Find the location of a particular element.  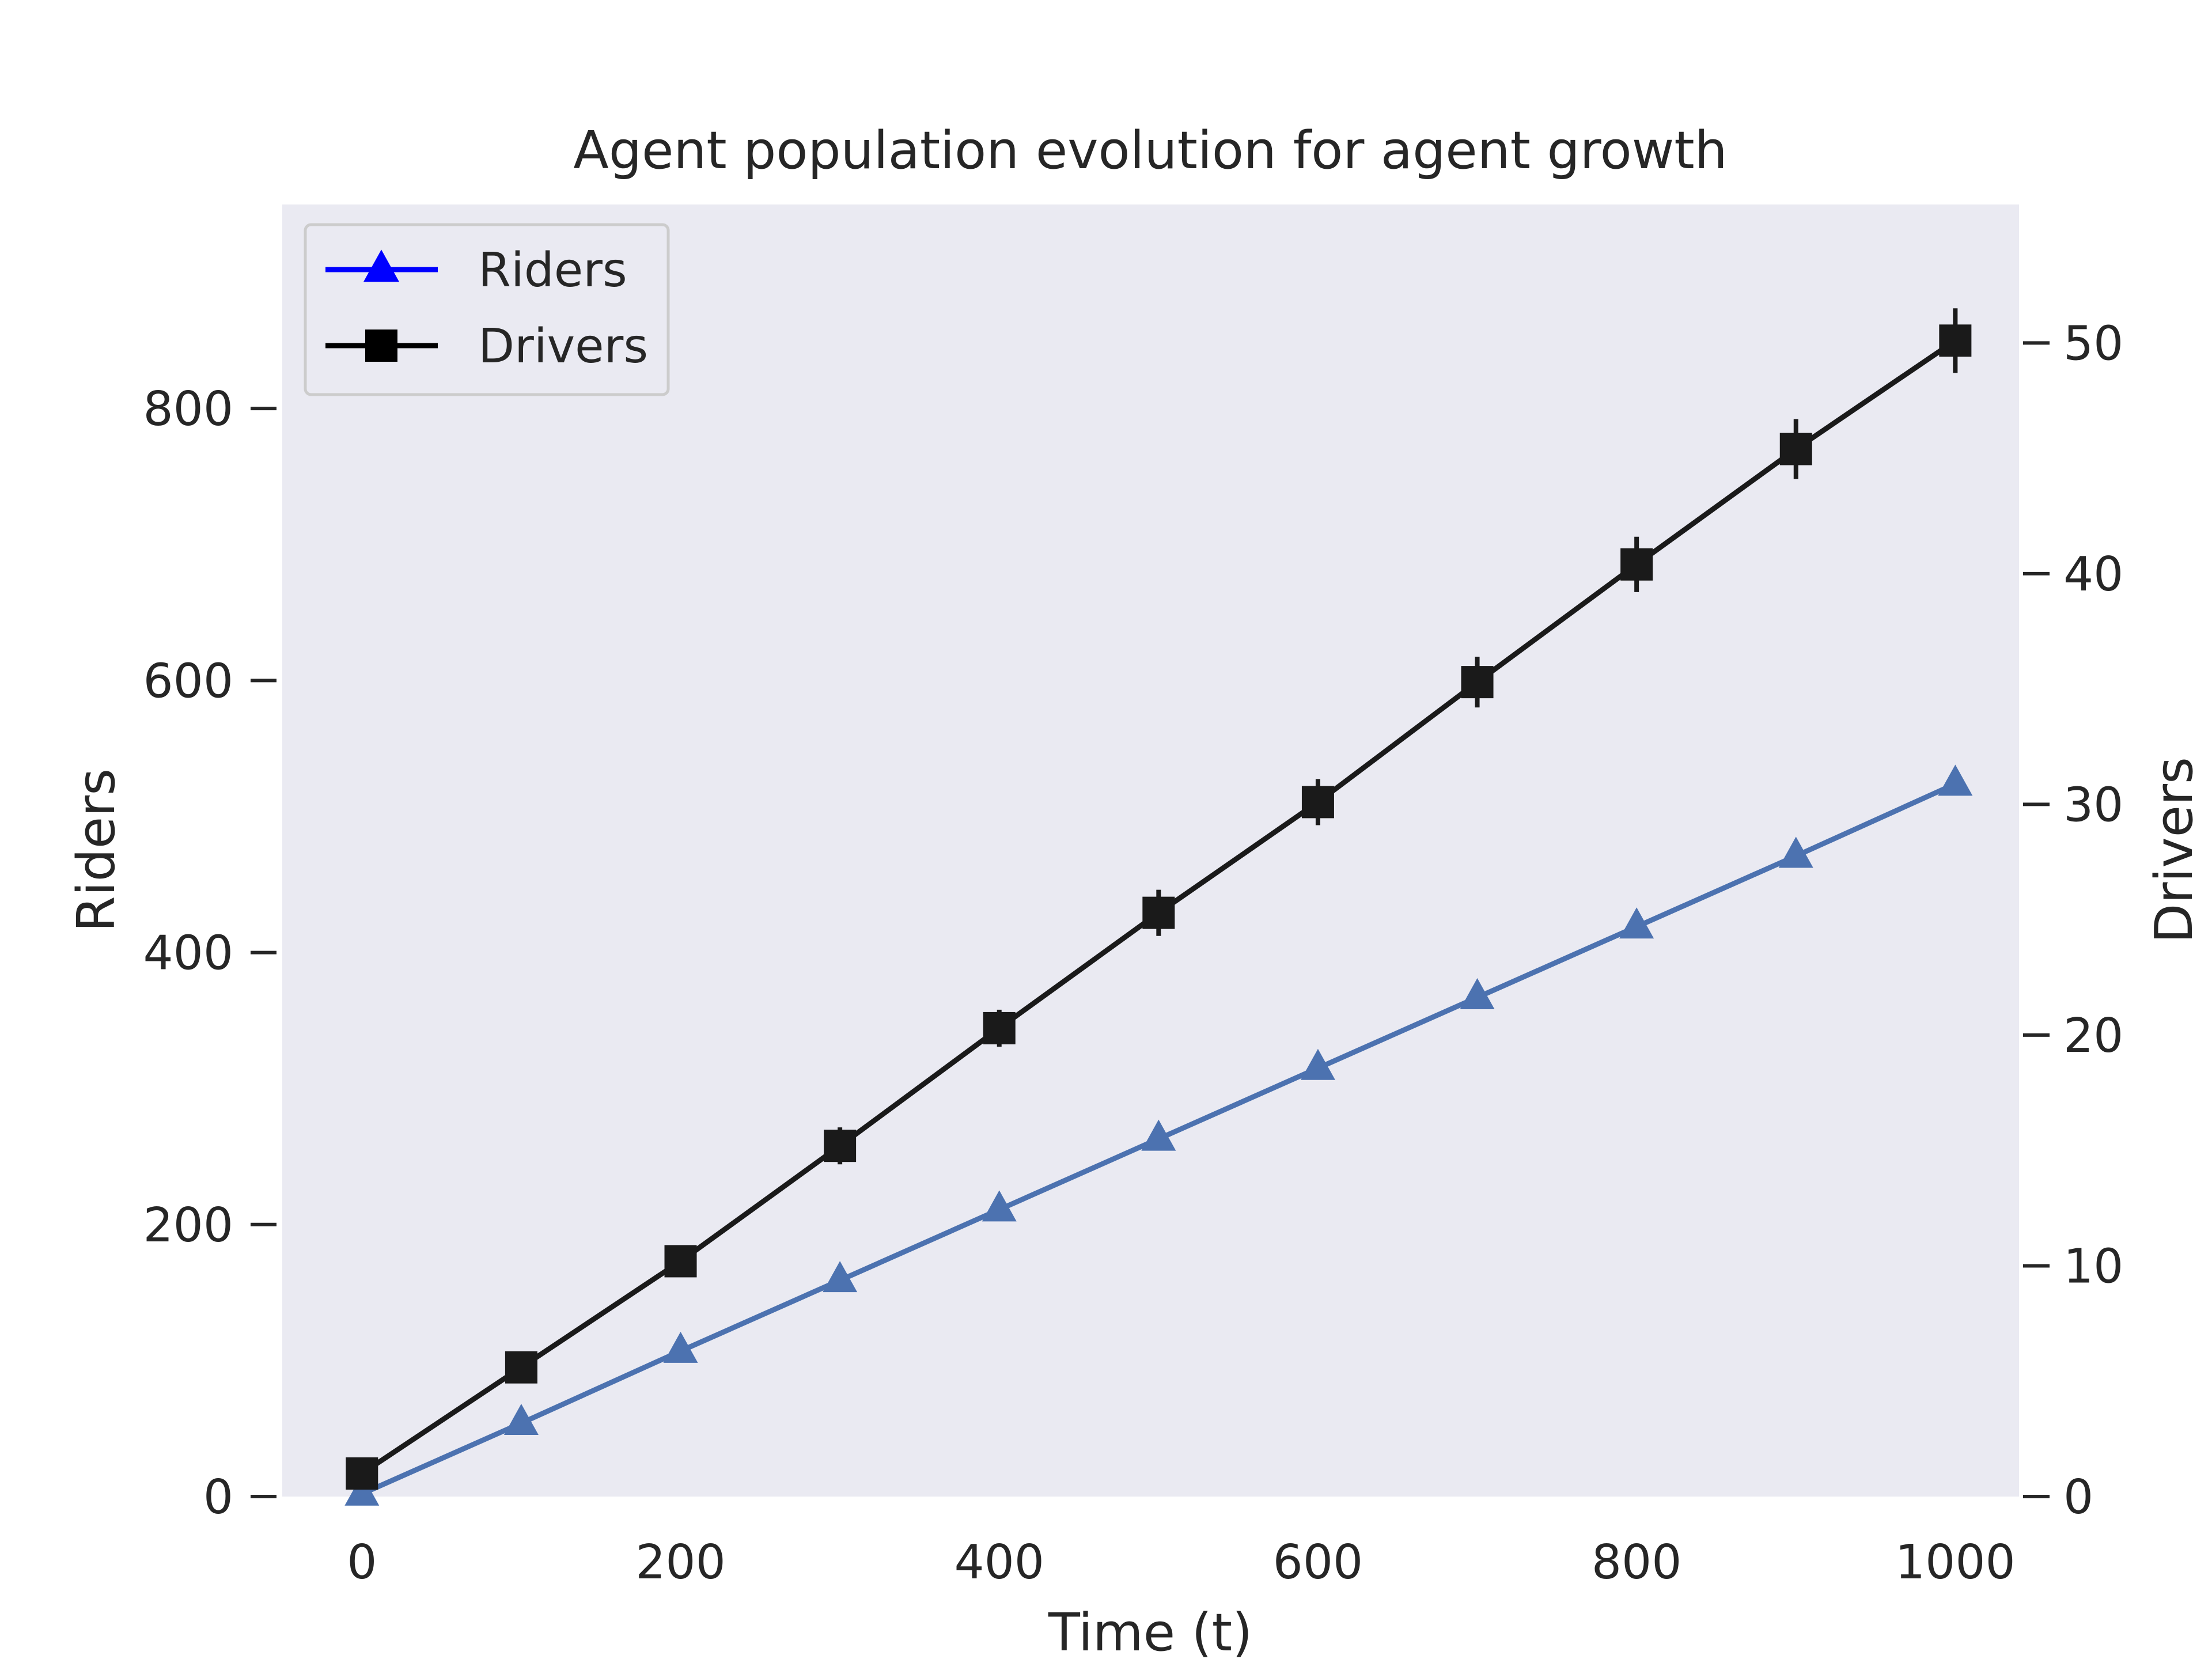

y-tick-label: 400 is located at coordinates (188, 953).